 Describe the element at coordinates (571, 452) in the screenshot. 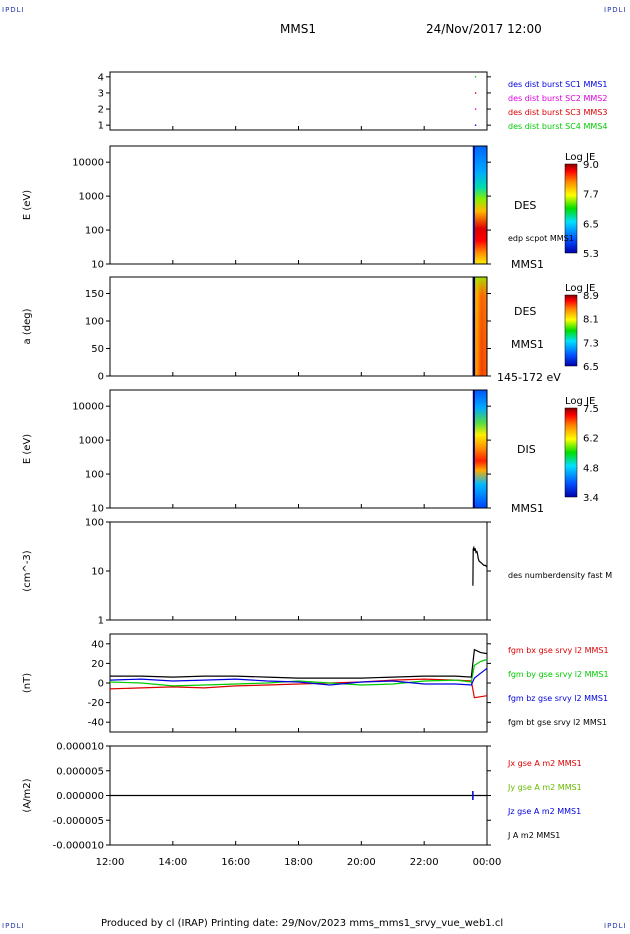

I see `colorbar-p4` at that location.